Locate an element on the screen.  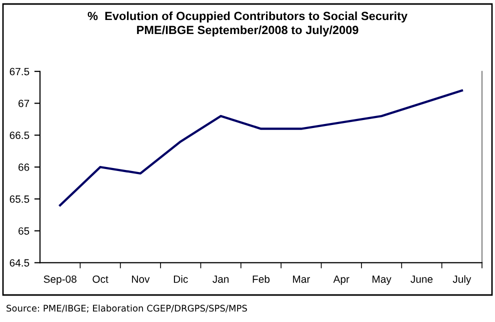
x-tick-label: Sep-08 is located at coordinates (60, 280).